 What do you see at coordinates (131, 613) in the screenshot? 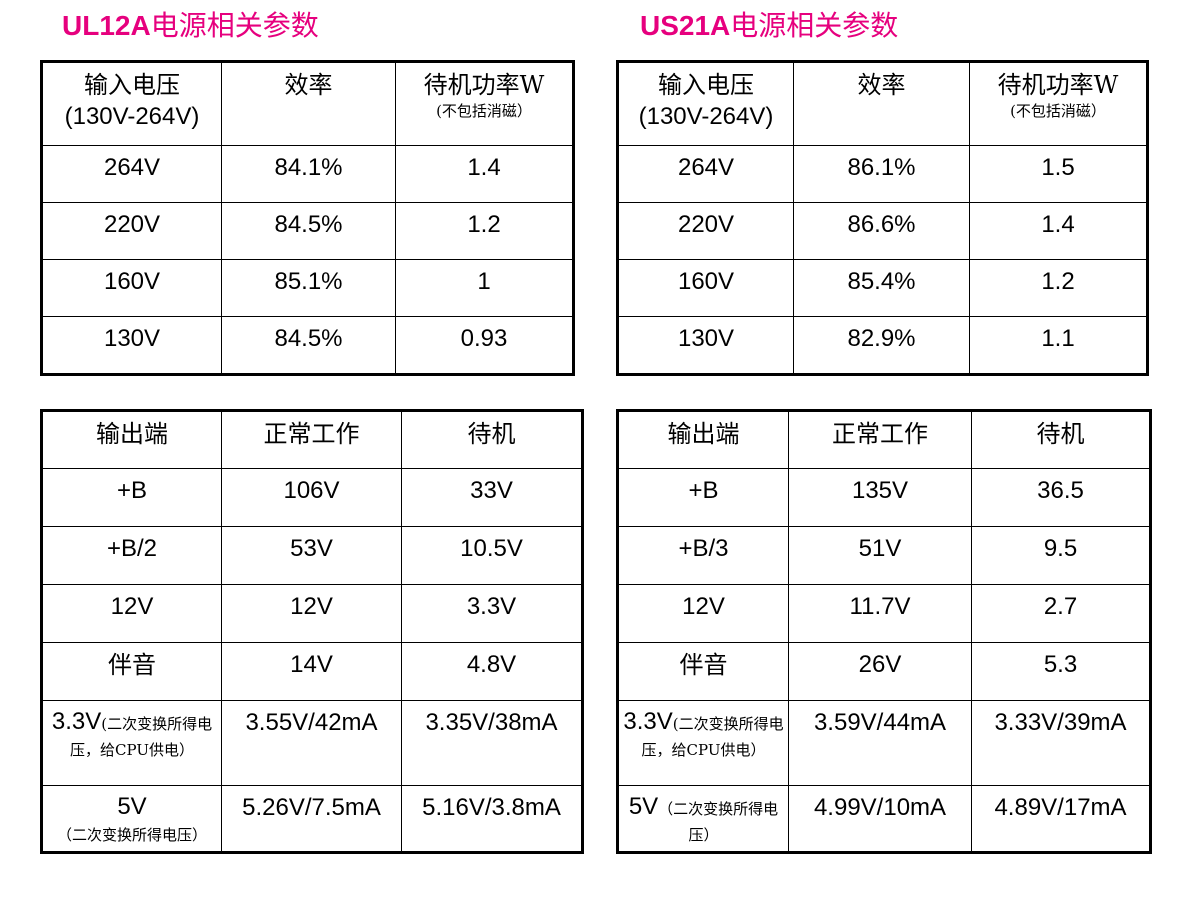
I see `terminal-cell: 12V` at bounding box center [131, 613].